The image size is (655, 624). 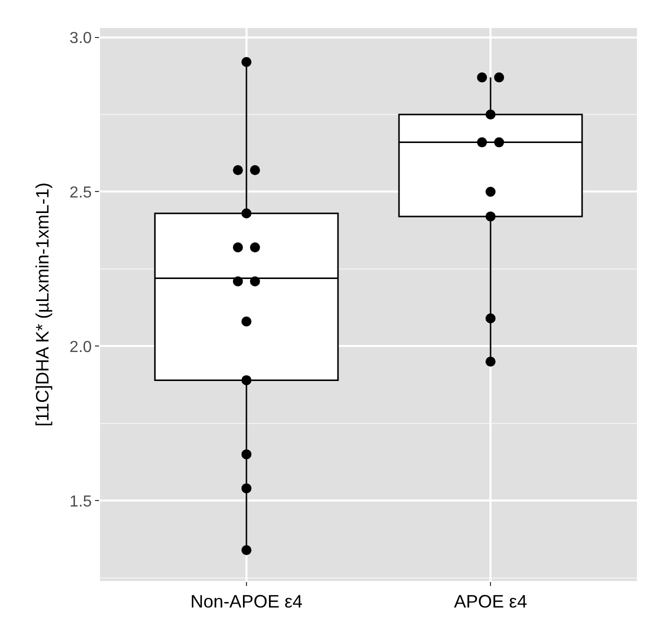 What do you see at coordinates (81, 193) in the screenshot?
I see `y-tick-label: 2.5` at bounding box center [81, 193].